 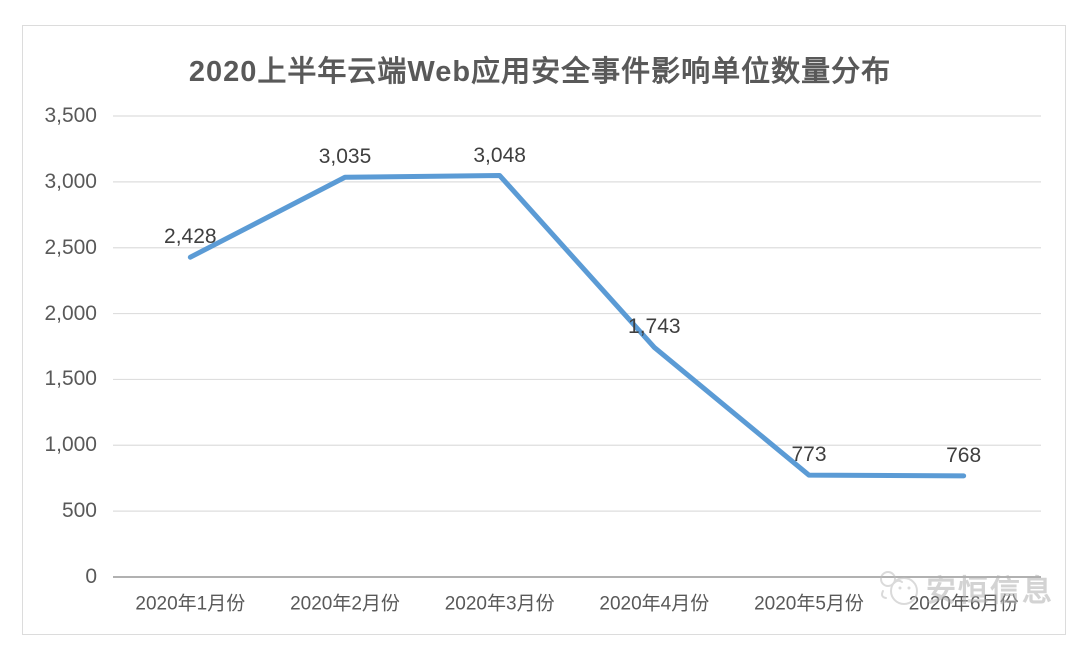 I want to click on data-point-label: 768, so click(x=964, y=455).